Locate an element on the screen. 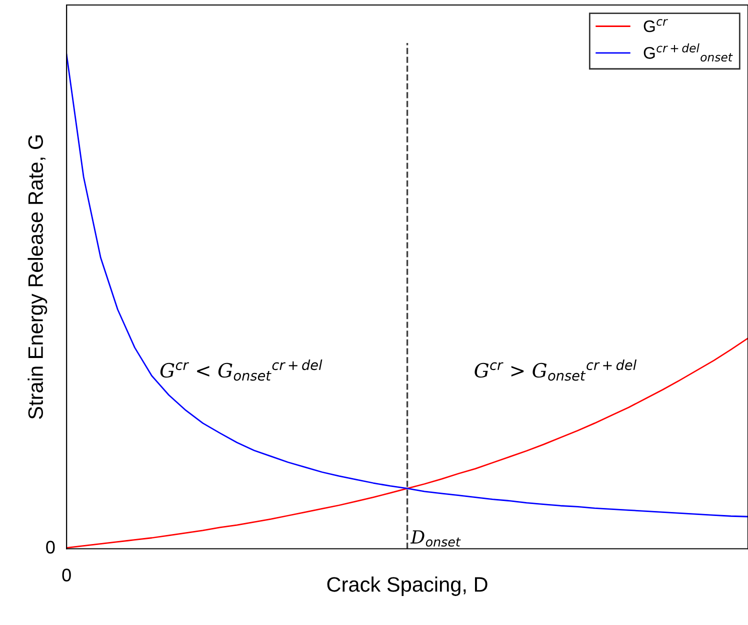 The width and height of the screenshot is (748, 625). annotation: D$_{onset}$ is located at coordinates (435, 538).